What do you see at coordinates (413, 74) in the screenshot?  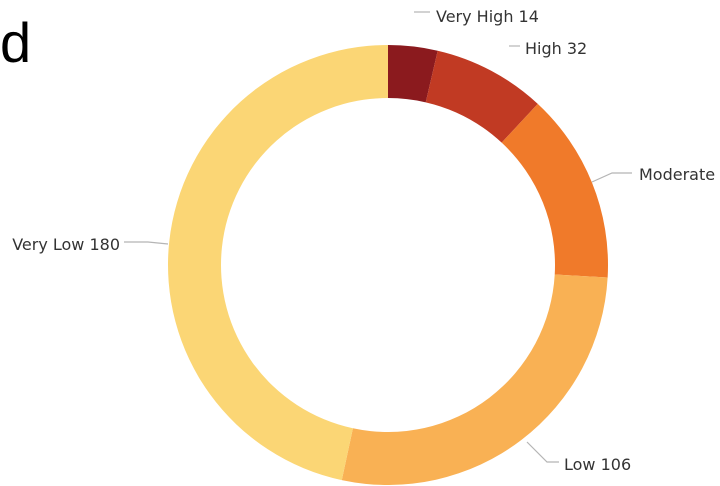 I see `slice-very-high` at bounding box center [413, 74].